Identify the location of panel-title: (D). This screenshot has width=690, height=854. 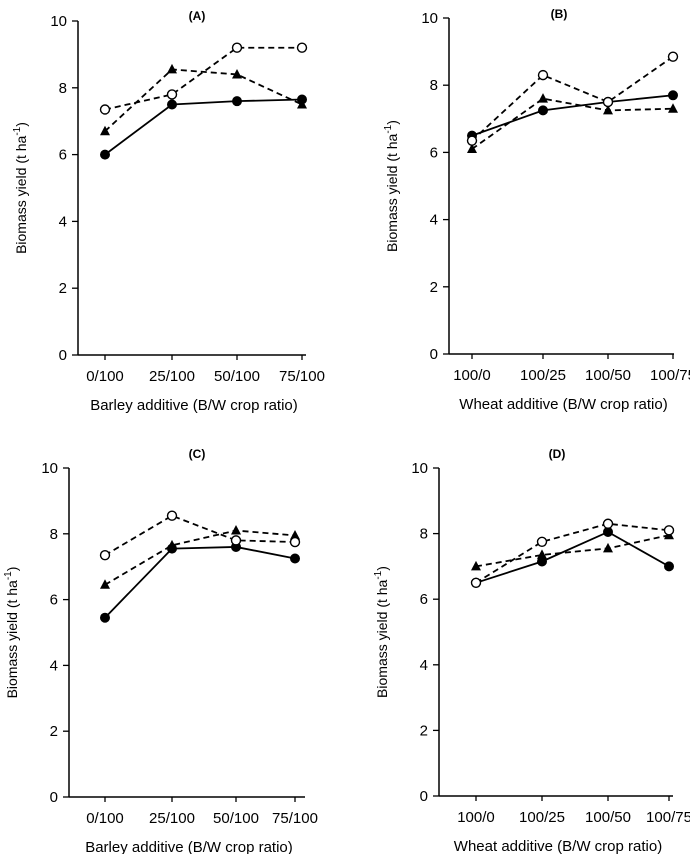
(557, 454).